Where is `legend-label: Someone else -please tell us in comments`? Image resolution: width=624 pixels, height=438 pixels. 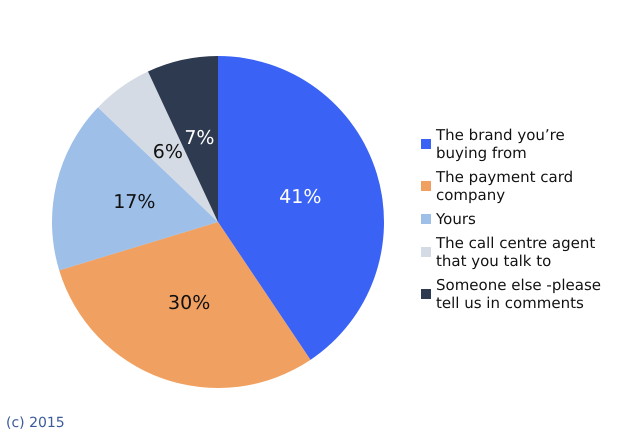
legend-label: Someone else -please tell us in comments is located at coordinates (521, 294).